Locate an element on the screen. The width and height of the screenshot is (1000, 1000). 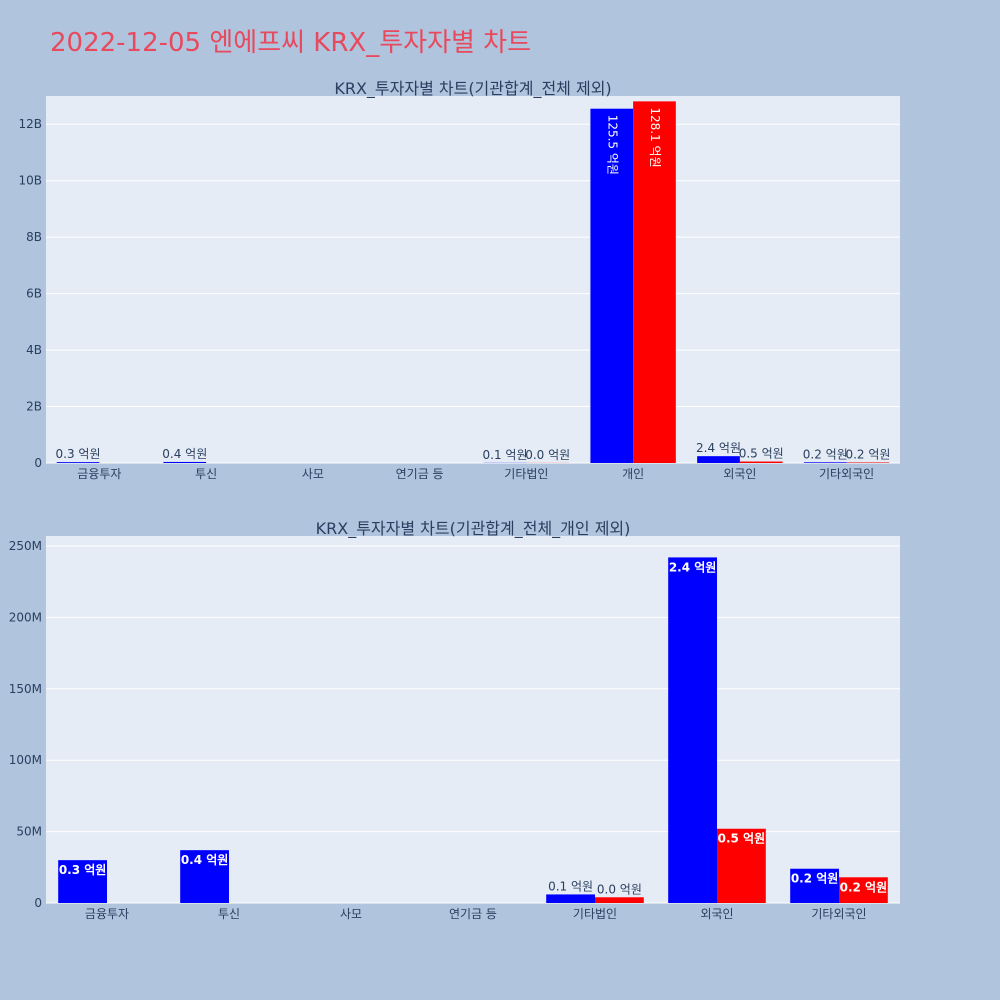
y-tick-label: 50M is located at coordinates (29, 832).